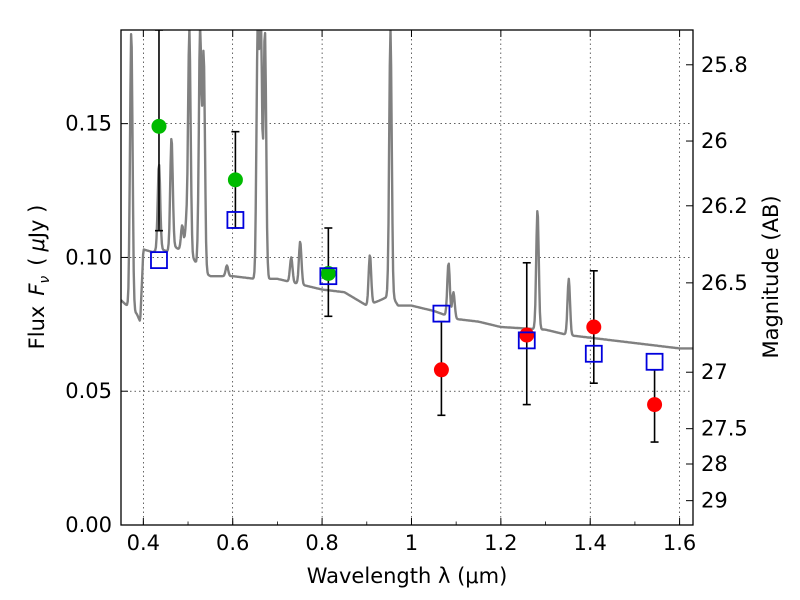  Describe the element at coordinates (45, 280) in the screenshot. I see `y-axis-label-subscript: ν` at that location.